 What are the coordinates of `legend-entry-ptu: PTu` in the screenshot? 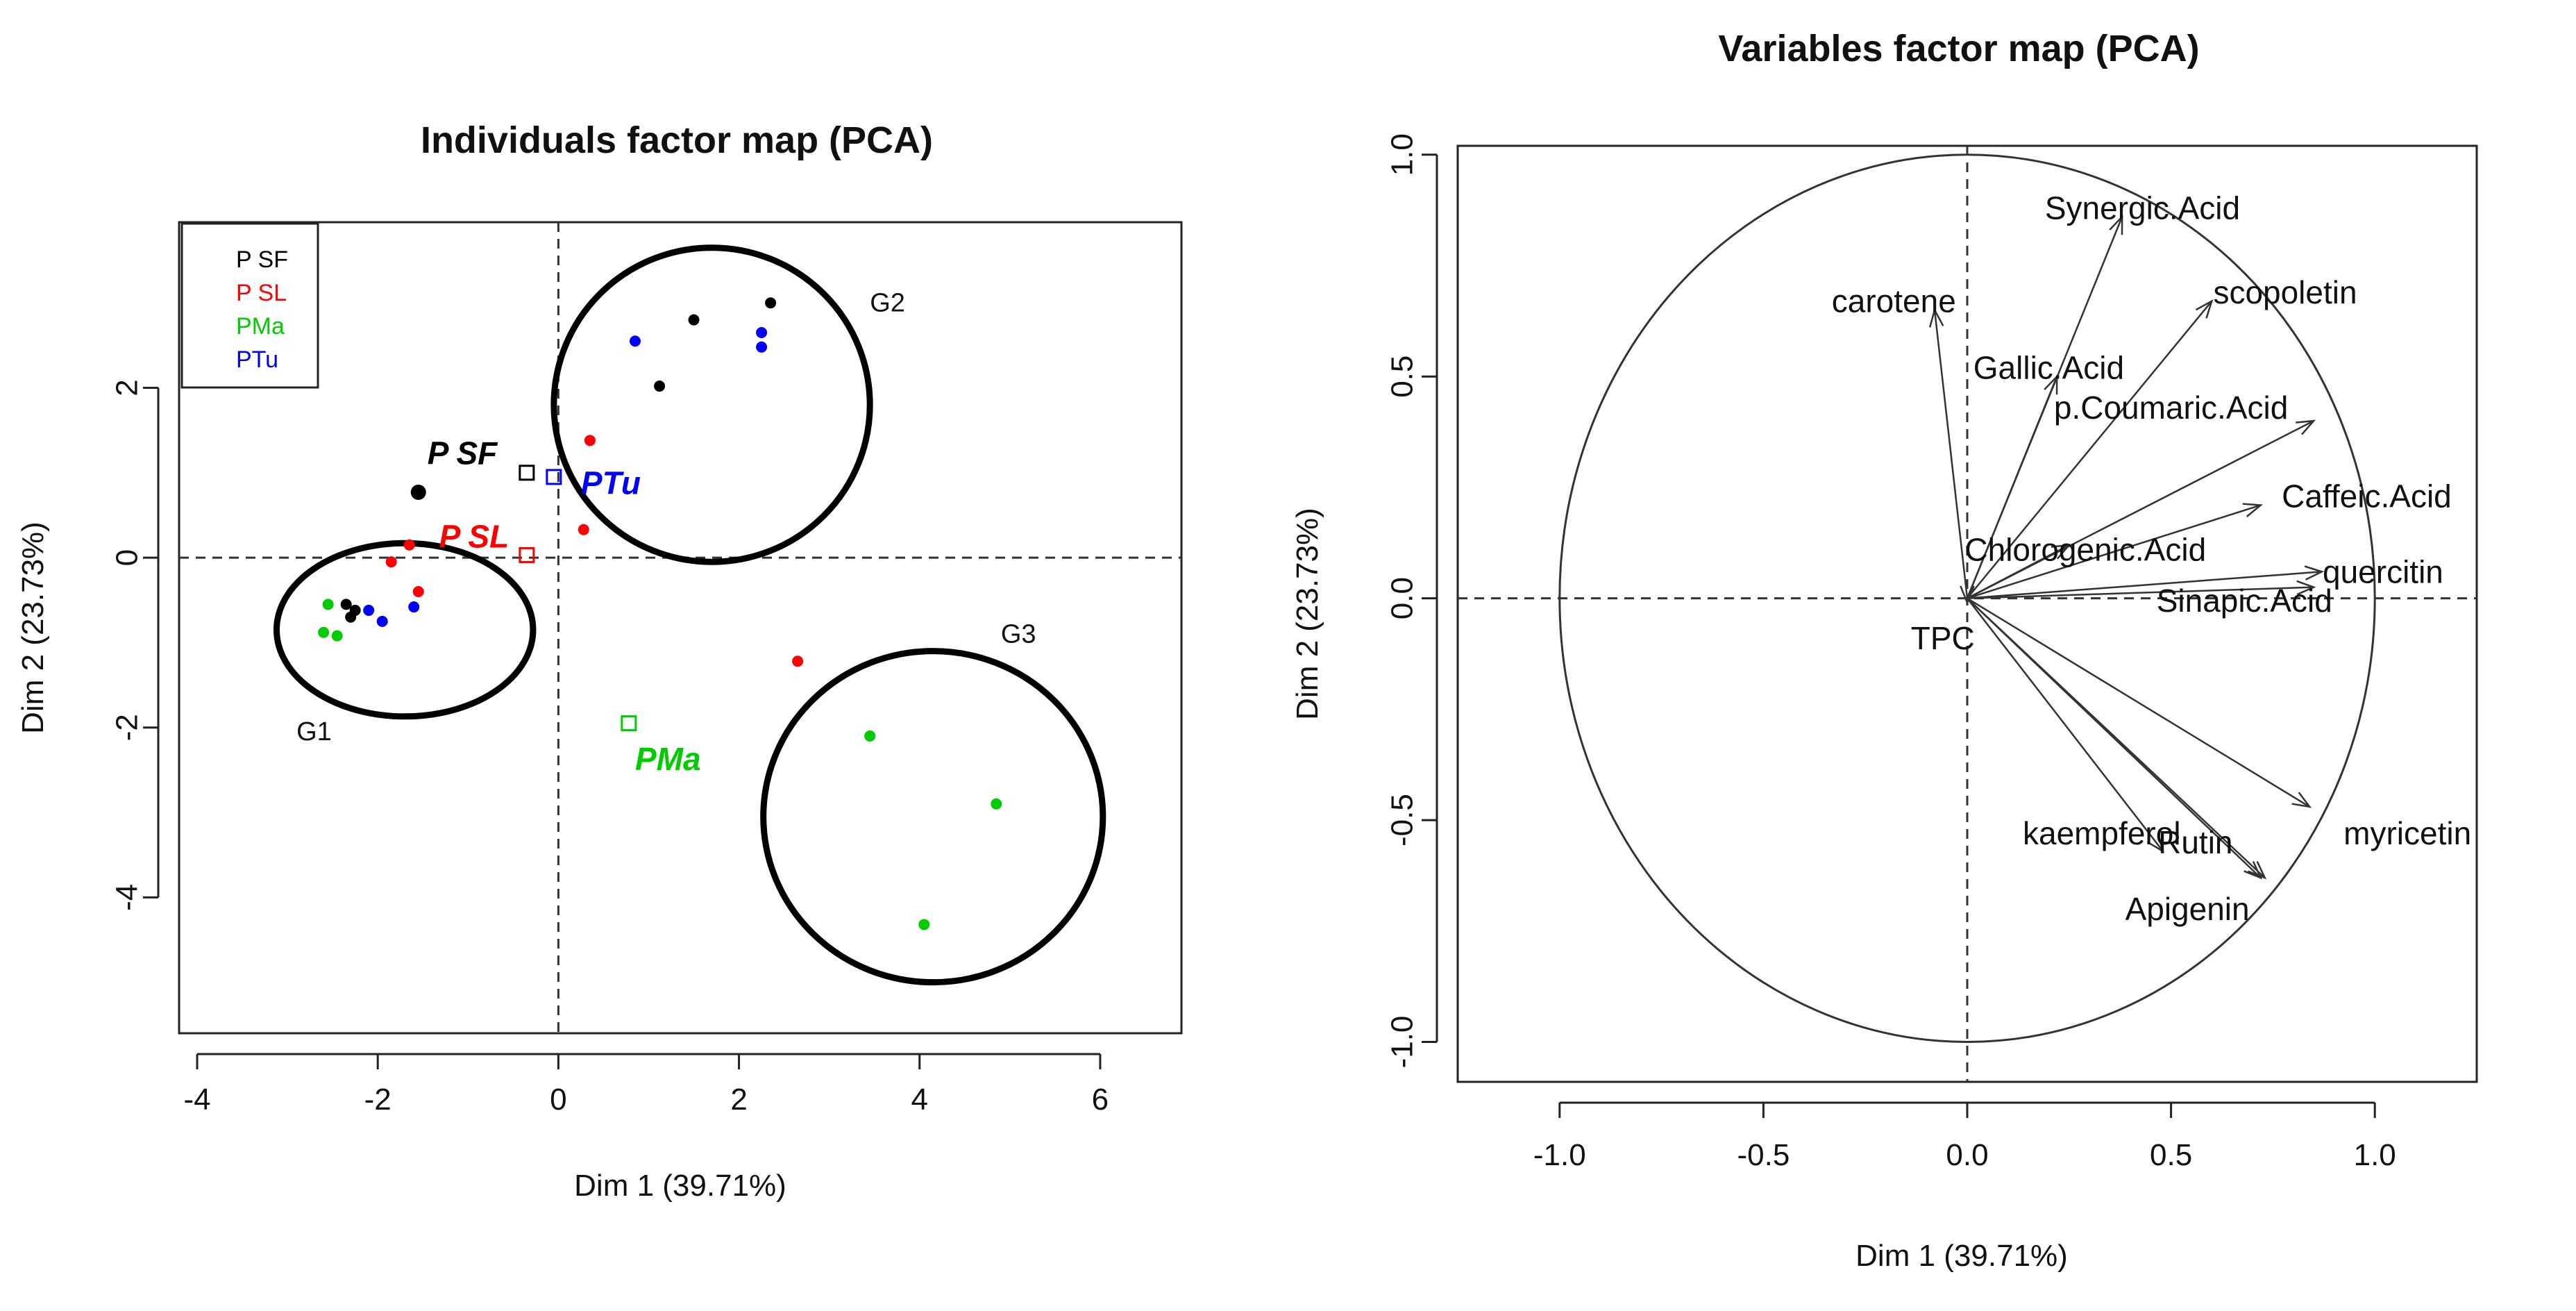 It's located at (257, 359).